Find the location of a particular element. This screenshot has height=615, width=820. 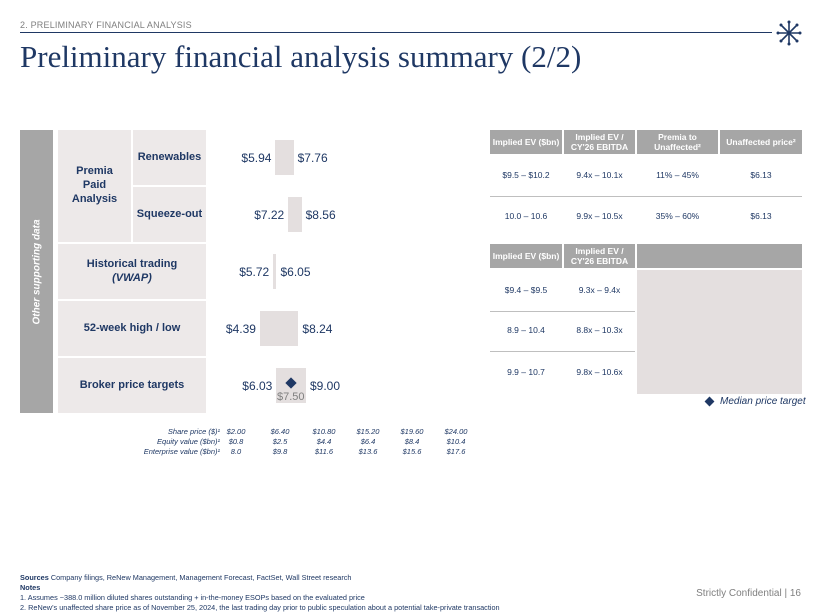

axis-tick-label: $4.4 is located at coordinates (324, 441).